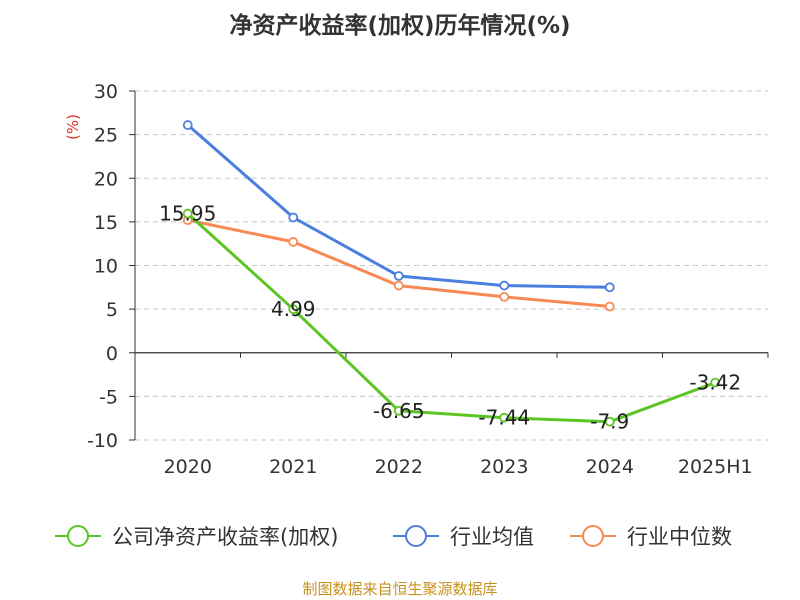 The height and width of the screenshot is (600, 800). I want to click on source-note: 制图数据来自恒生聚源数据库, so click(400, 589).